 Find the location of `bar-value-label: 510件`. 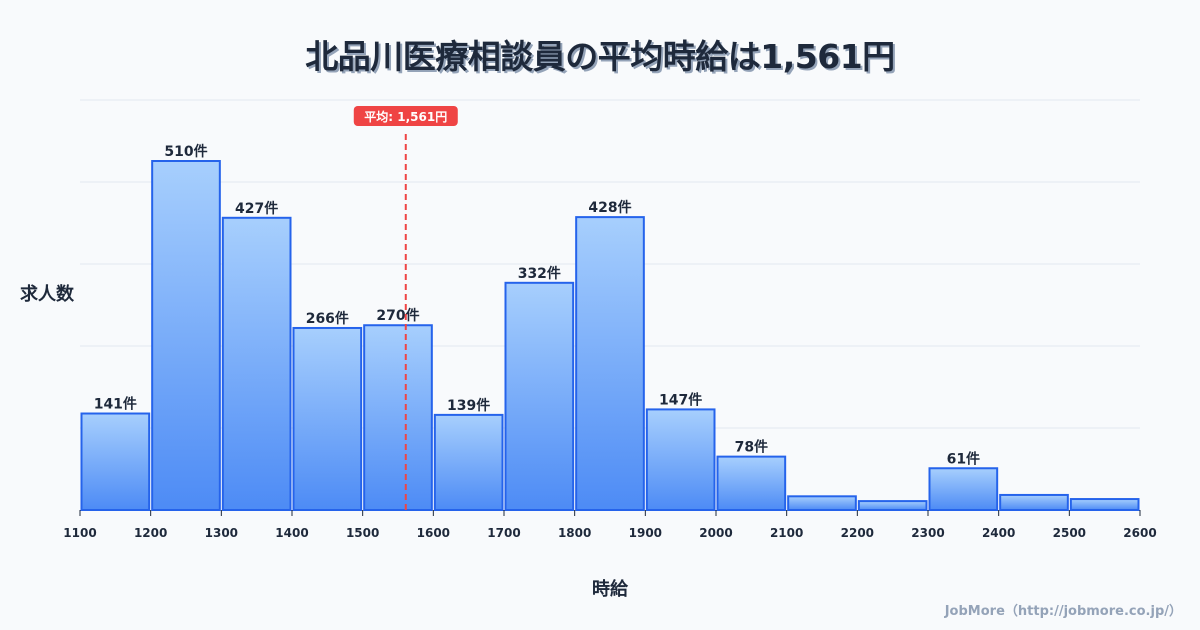

bar-value-label: 510件 is located at coordinates (185, 151).